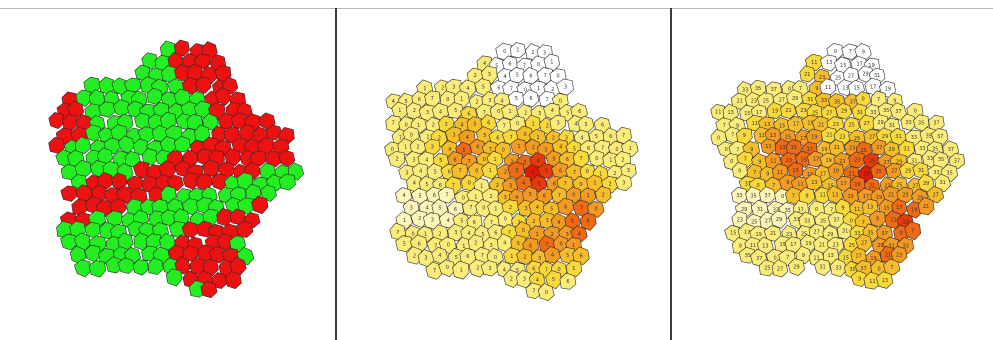 This screenshot has width=993, height=340. Describe the element at coordinates (782, 148) in the screenshot. I see `cell-count-label: 13` at that location.